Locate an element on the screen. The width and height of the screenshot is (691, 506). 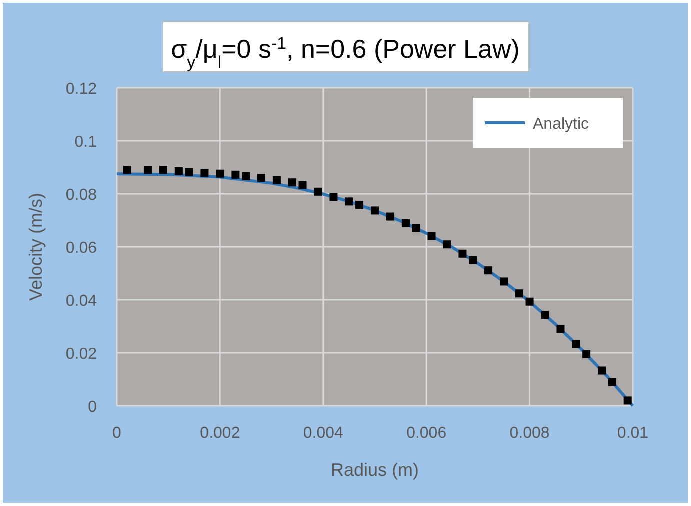
x-tick-label: 0.008 is located at coordinates (530, 433).